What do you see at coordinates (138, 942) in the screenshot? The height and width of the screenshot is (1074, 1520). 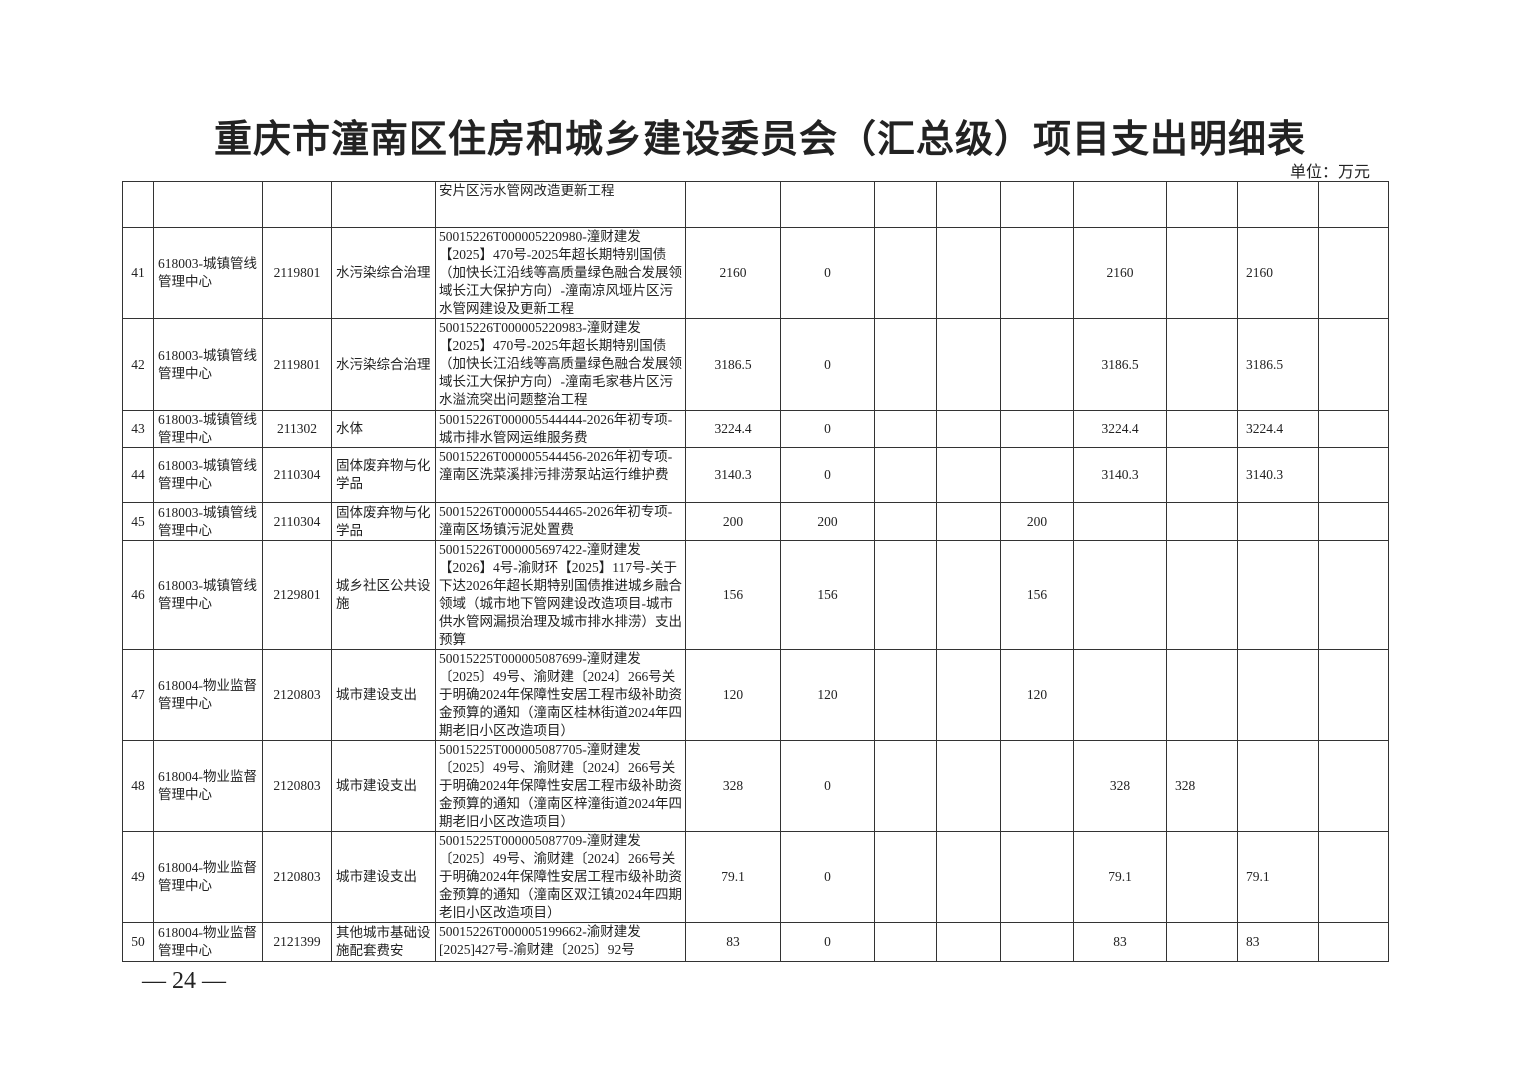 I see `cell-no: 50` at bounding box center [138, 942].